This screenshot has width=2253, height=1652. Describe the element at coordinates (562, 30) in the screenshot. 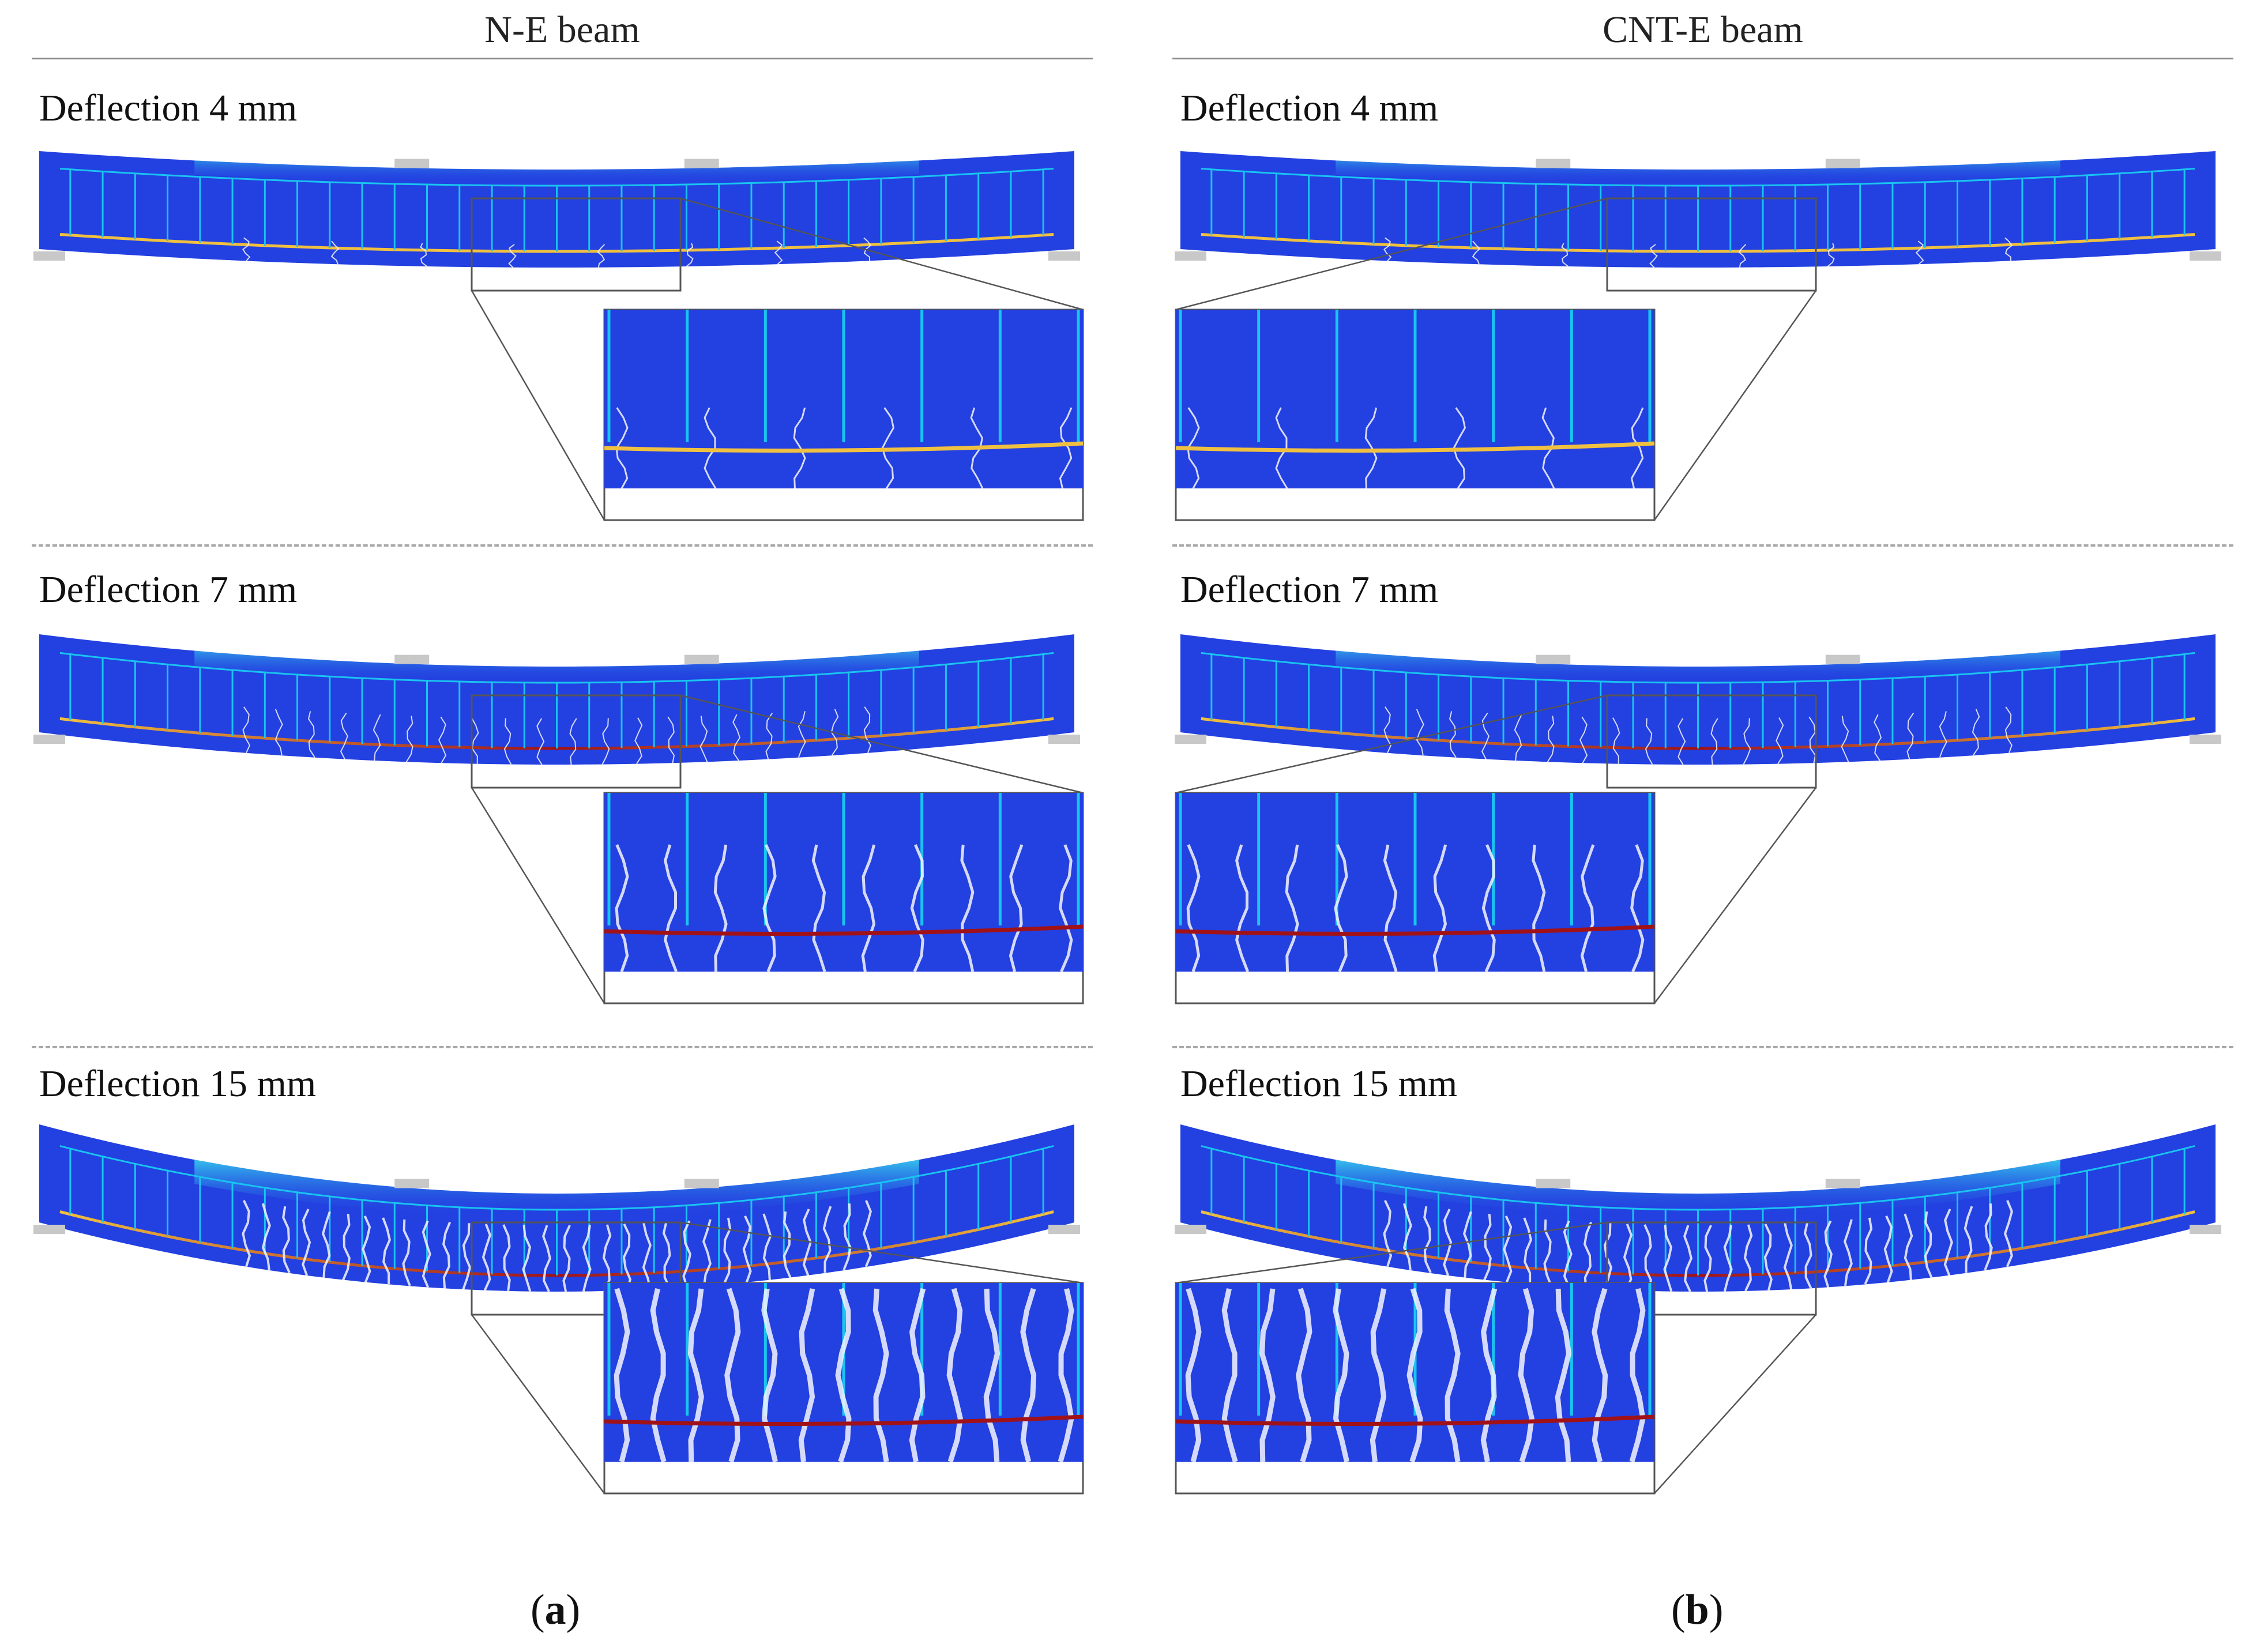

I see `column-title-ne-beam: N-E beam` at that location.